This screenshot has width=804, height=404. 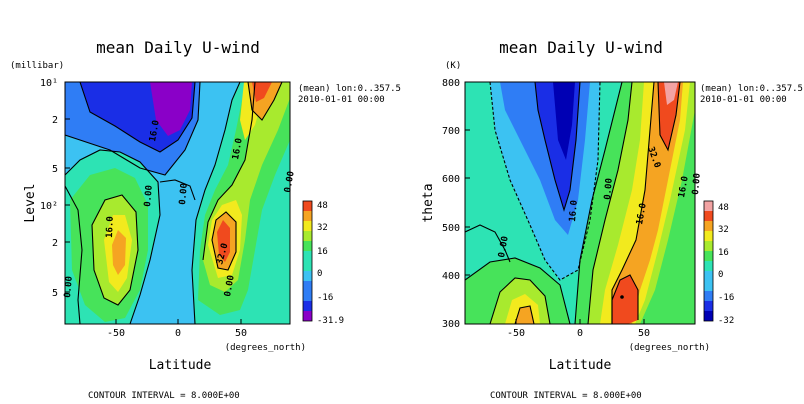 I want to click on right-tick-marks, so click(x=555, y=202).